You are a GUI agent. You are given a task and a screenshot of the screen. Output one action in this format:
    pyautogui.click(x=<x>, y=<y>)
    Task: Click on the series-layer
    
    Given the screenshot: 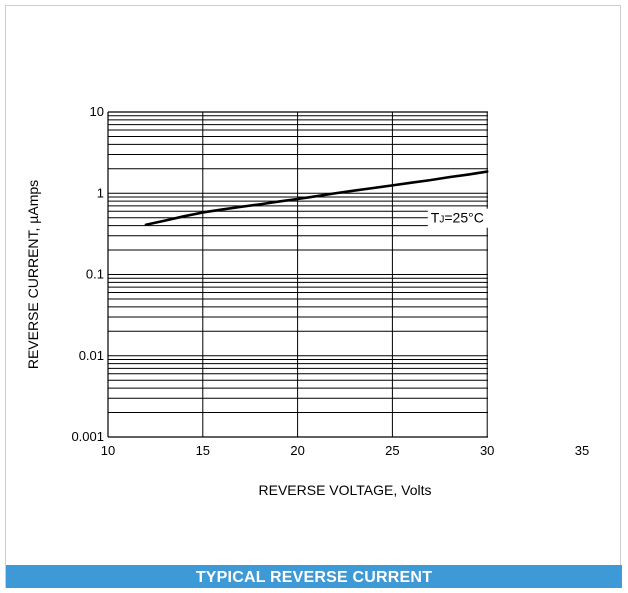 What is the action you would take?
    pyautogui.click(x=316, y=198)
    